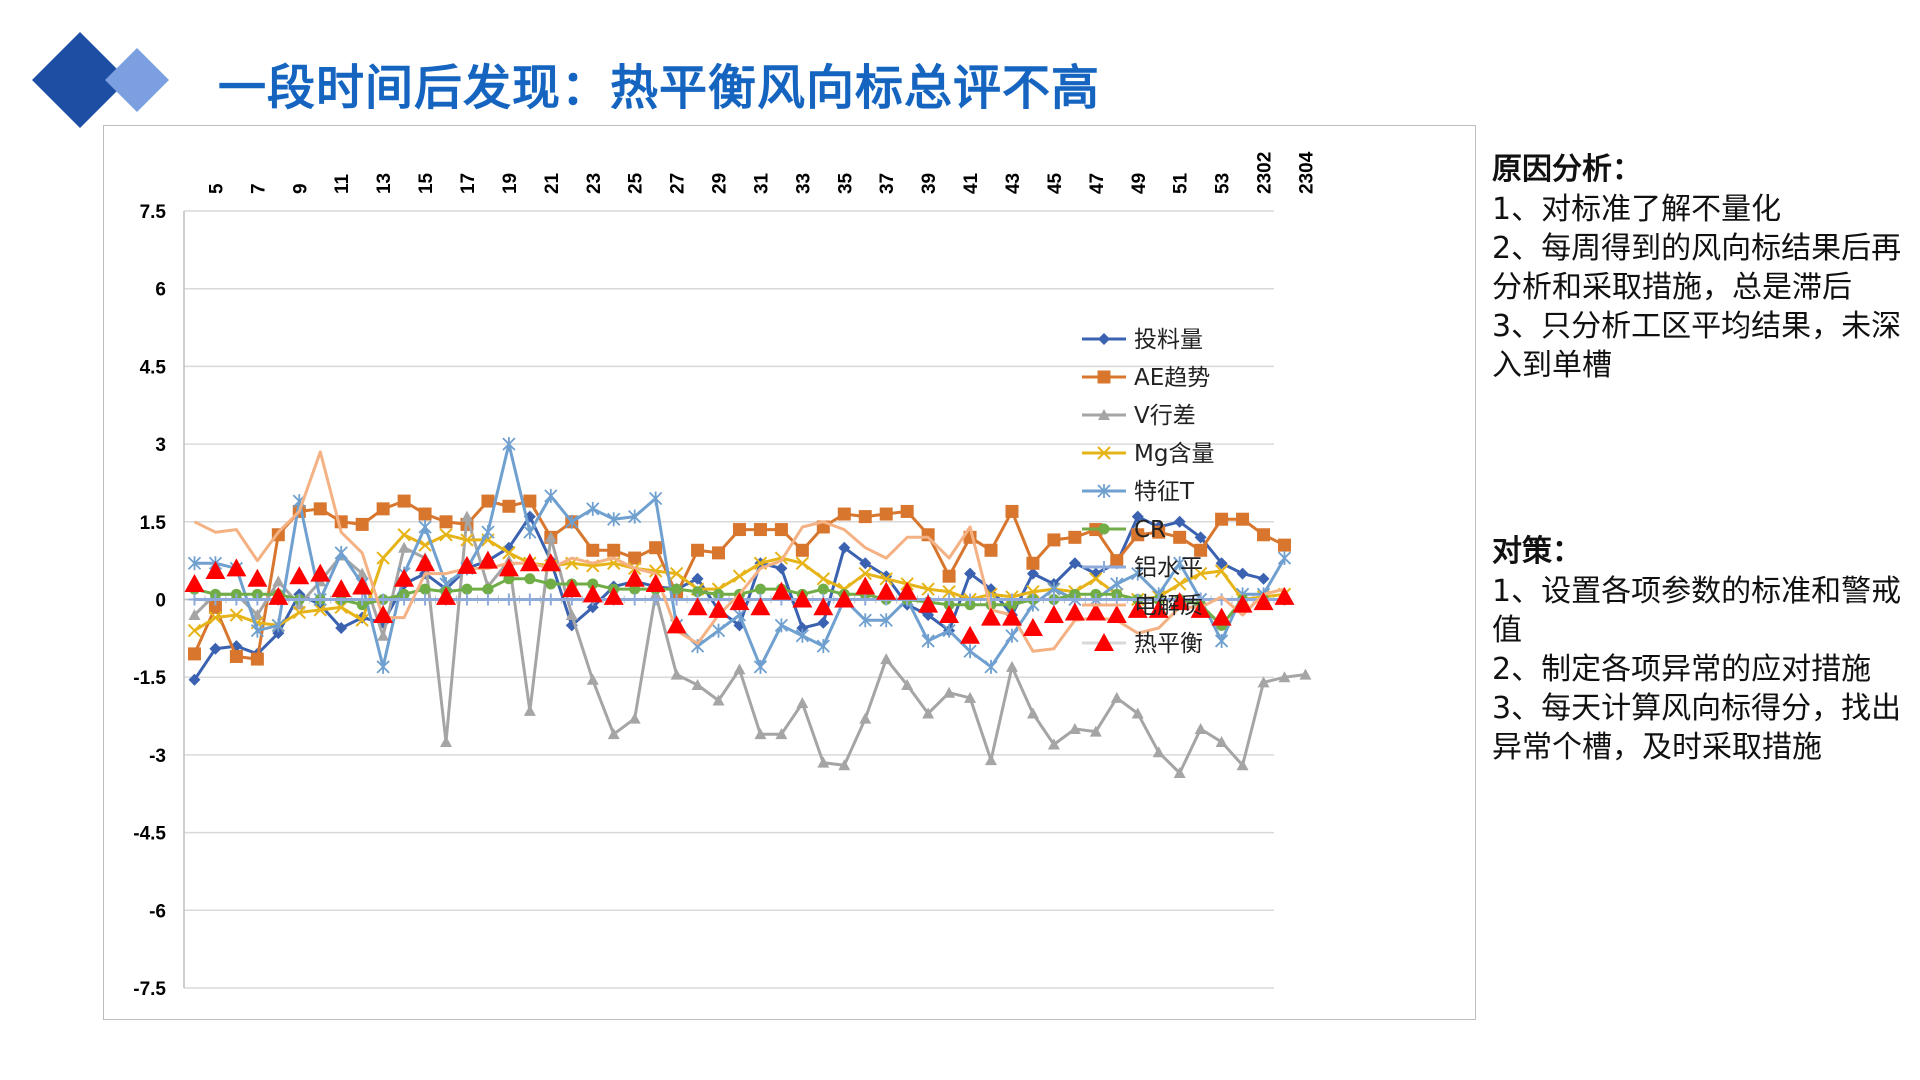  Describe the element at coordinates (1306, 172) in the screenshot. I see `x-tick-label: 2304` at that location.